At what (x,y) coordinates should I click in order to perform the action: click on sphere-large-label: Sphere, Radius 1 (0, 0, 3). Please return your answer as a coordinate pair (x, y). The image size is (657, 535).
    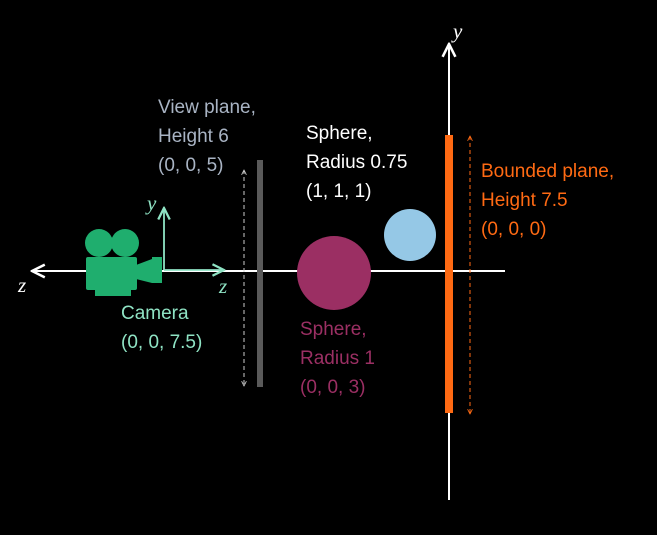
    Looking at the image, I should click on (340, 358).